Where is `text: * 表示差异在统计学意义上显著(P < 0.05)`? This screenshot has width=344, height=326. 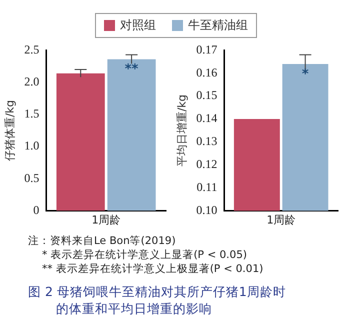 text: * 表示差异在统计学意义上显著(P < 0.05) is located at coordinates (144, 255).